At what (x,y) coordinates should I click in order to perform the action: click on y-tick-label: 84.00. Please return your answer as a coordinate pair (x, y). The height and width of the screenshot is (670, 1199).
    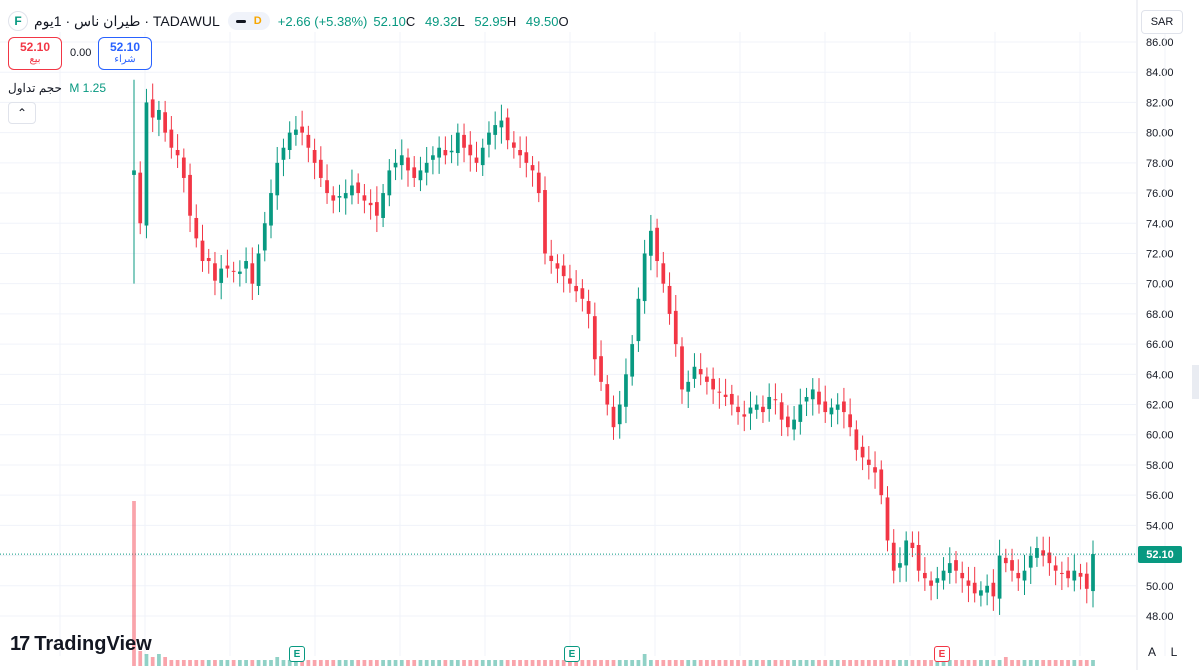
    Looking at the image, I should click on (1160, 73).